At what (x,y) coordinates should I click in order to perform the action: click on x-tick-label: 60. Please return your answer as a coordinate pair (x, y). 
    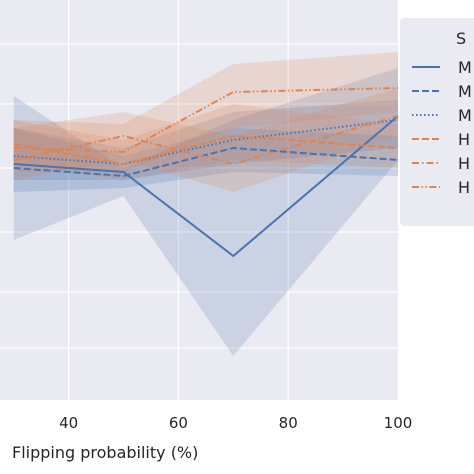
    Looking at the image, I should click on (178, 423).